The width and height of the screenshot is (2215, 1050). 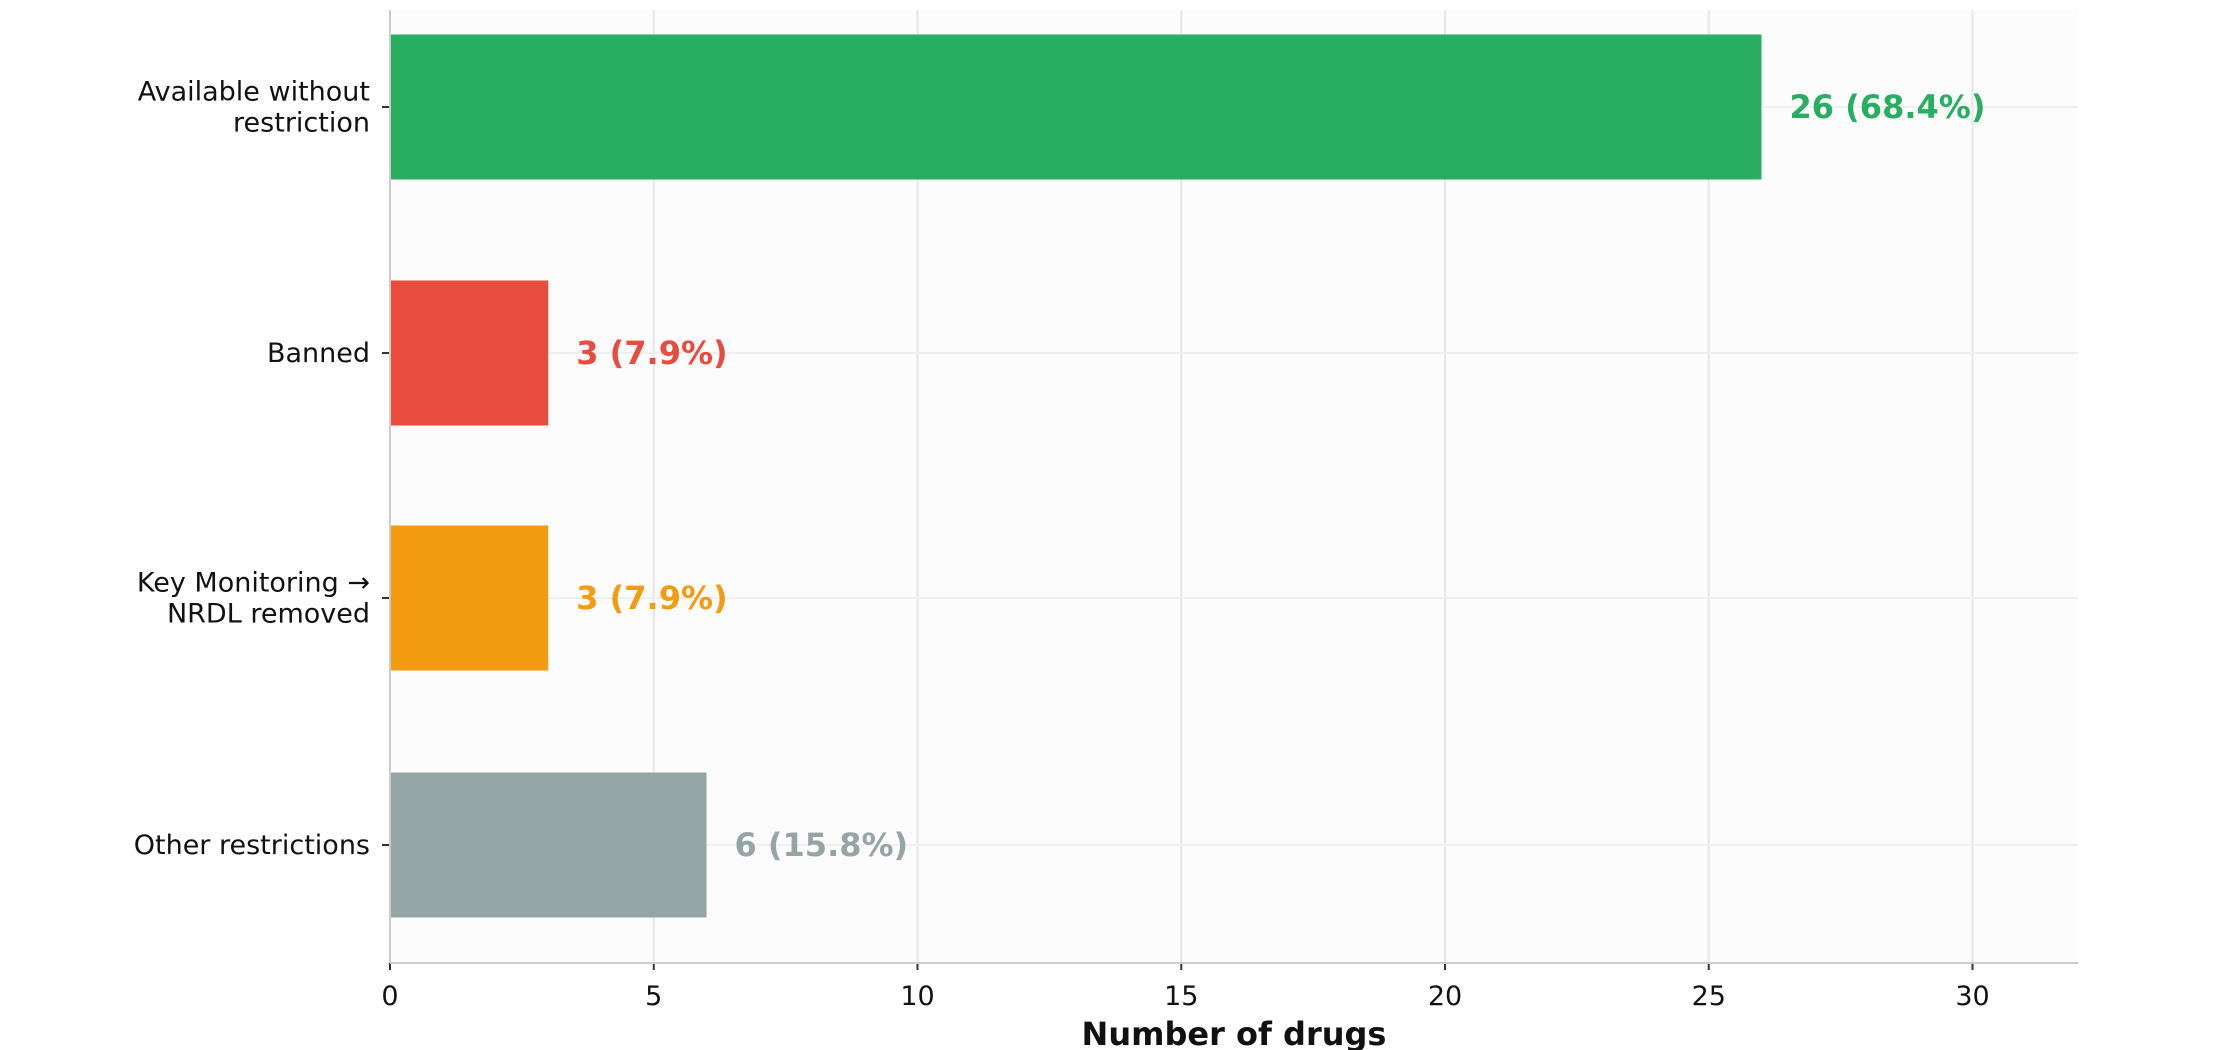 What do you see at coordinates (1972, 996) in the screenshot?
I see `x-tick-label: 30` at bounding box center [1972, 996].